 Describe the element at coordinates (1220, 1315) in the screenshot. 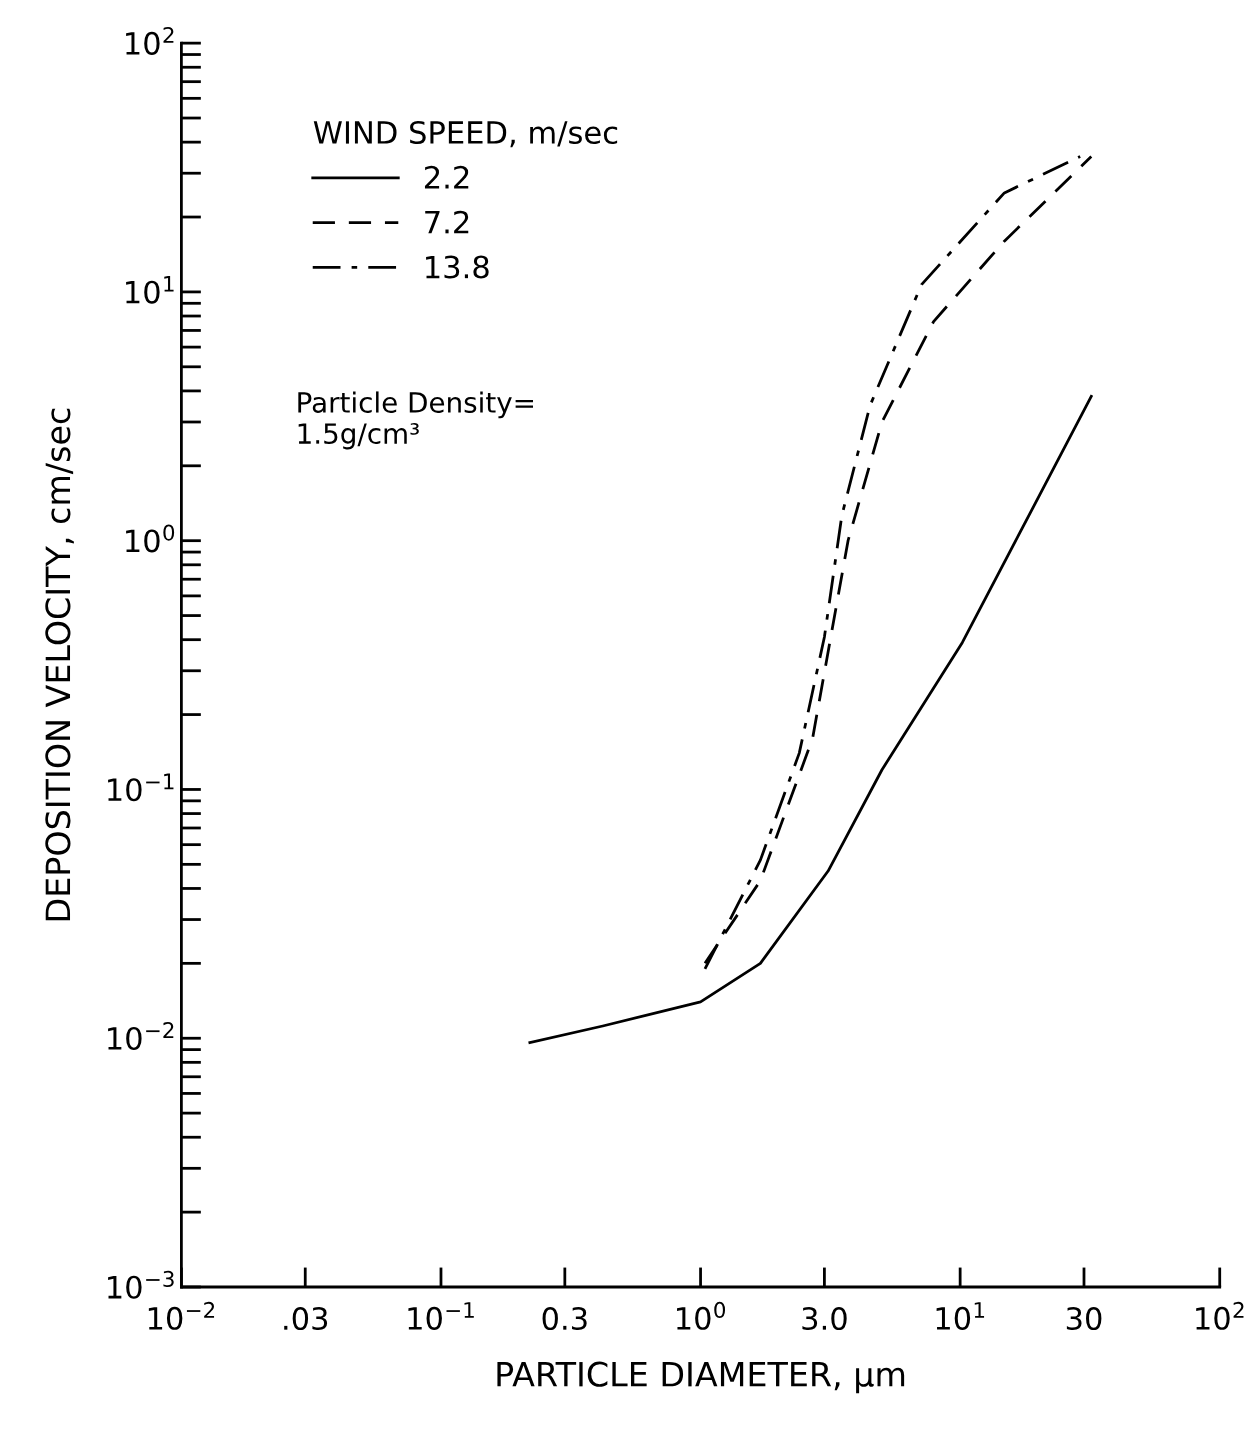

I see `x-tick-label: 10$^{2}$` at that location.